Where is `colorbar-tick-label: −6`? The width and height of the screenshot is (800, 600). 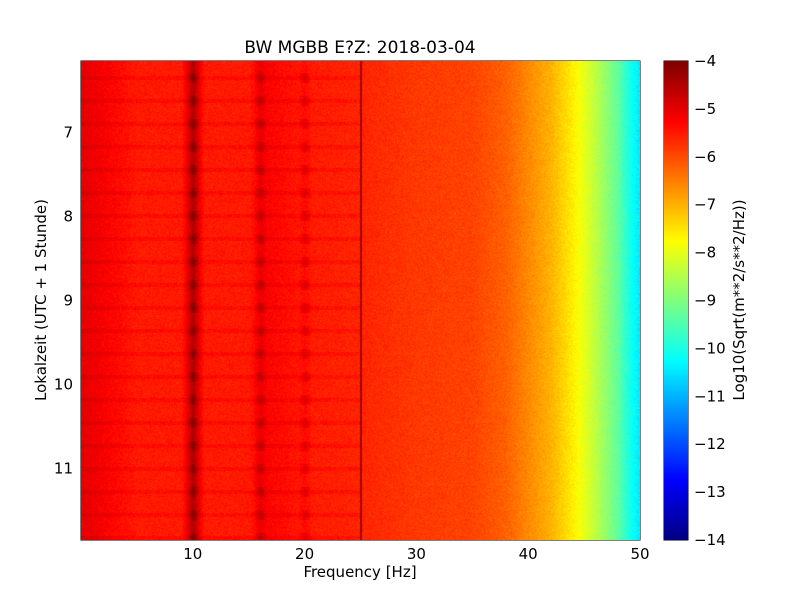
colorbar-tick-label: −6 is located at coordinates (705, 157).